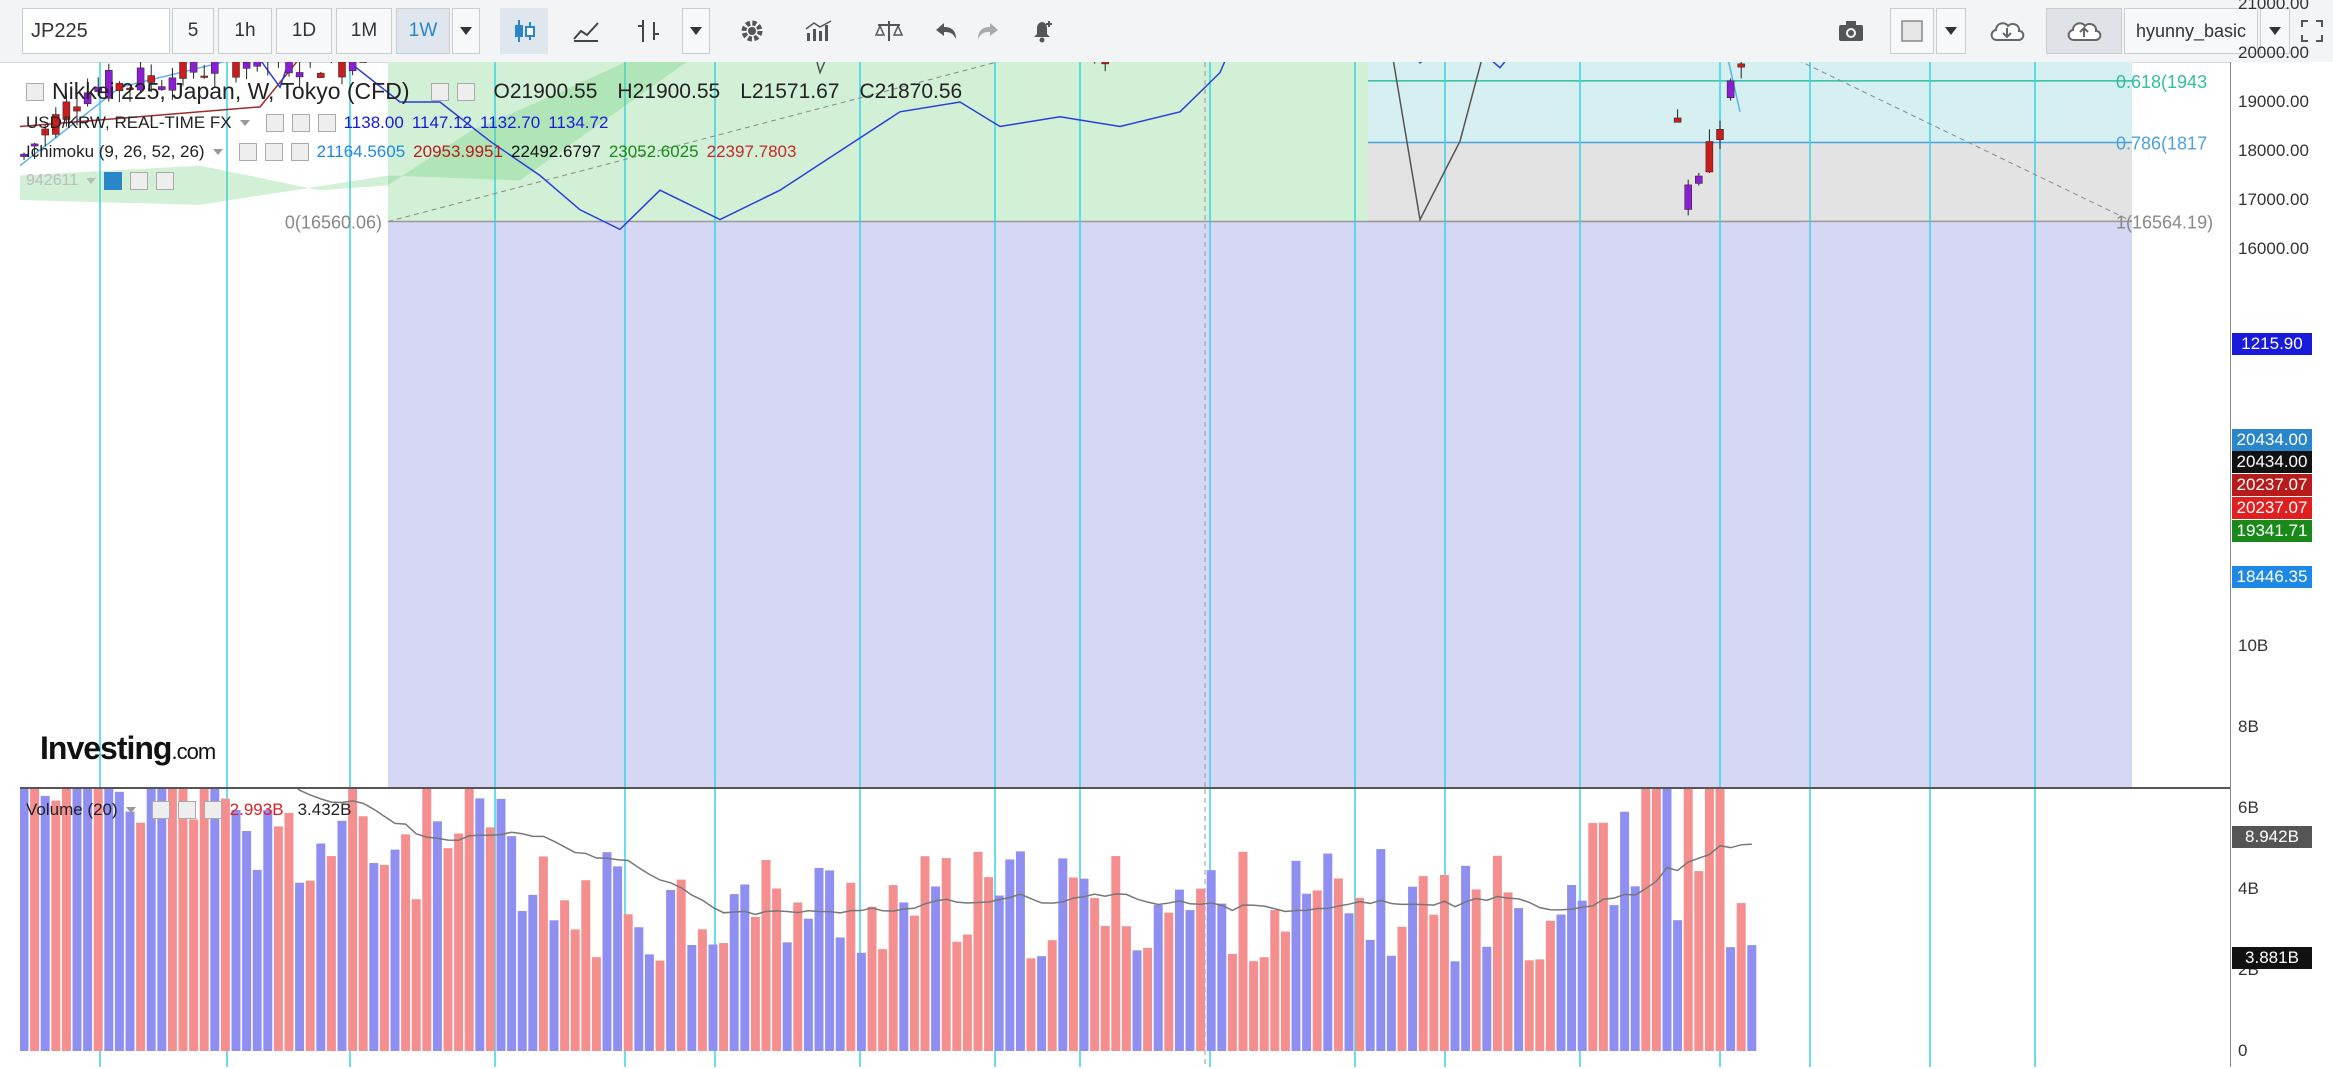  I want to click on indicators-button, so click(819, 31).